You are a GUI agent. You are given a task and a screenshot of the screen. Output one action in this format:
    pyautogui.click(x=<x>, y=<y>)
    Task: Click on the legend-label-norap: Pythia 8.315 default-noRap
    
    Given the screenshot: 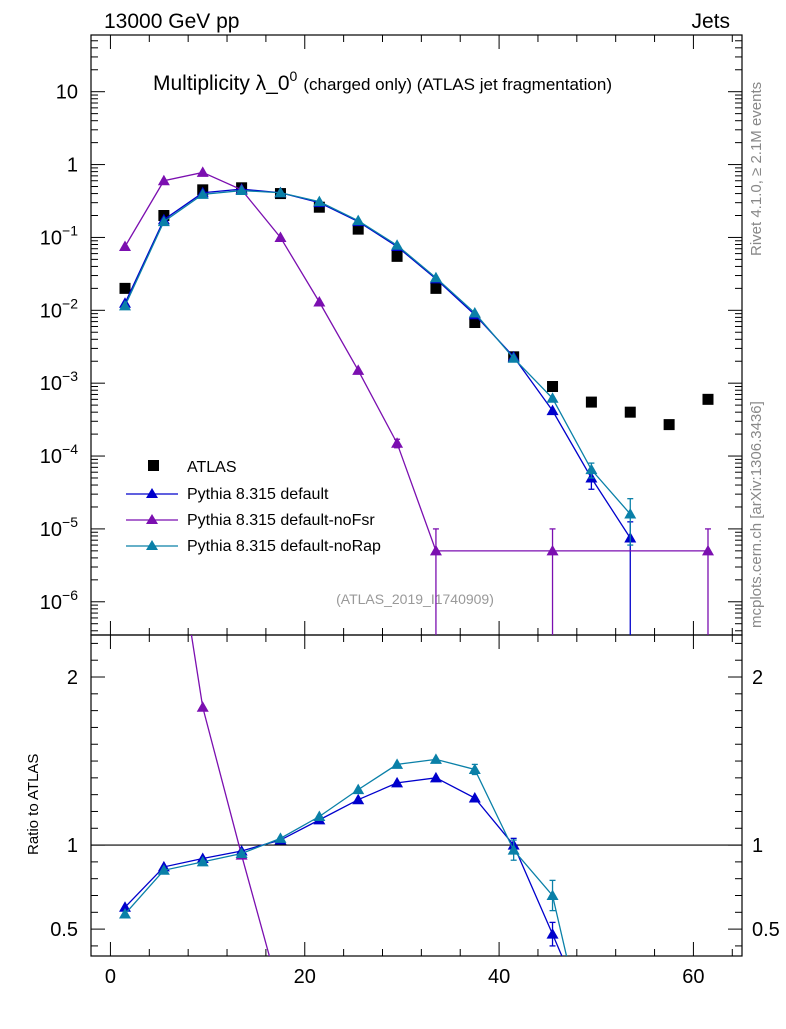 What is the action you would take?
    pyautogui.click(x=284, y=546)
    